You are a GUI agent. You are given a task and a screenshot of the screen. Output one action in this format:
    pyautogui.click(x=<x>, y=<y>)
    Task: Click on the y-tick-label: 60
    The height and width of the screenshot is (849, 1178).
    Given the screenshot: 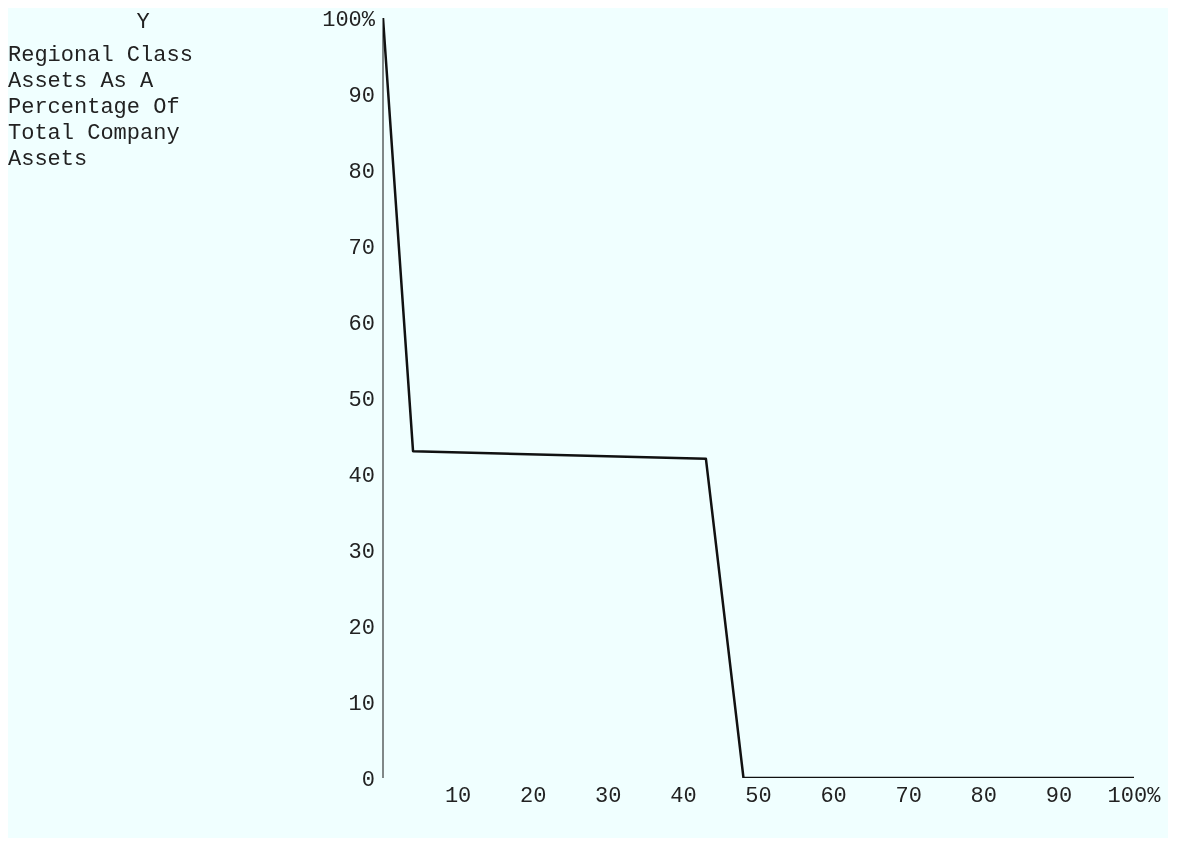 What is the action you would take?
    pyautogui.click(x=361, y=324)
    